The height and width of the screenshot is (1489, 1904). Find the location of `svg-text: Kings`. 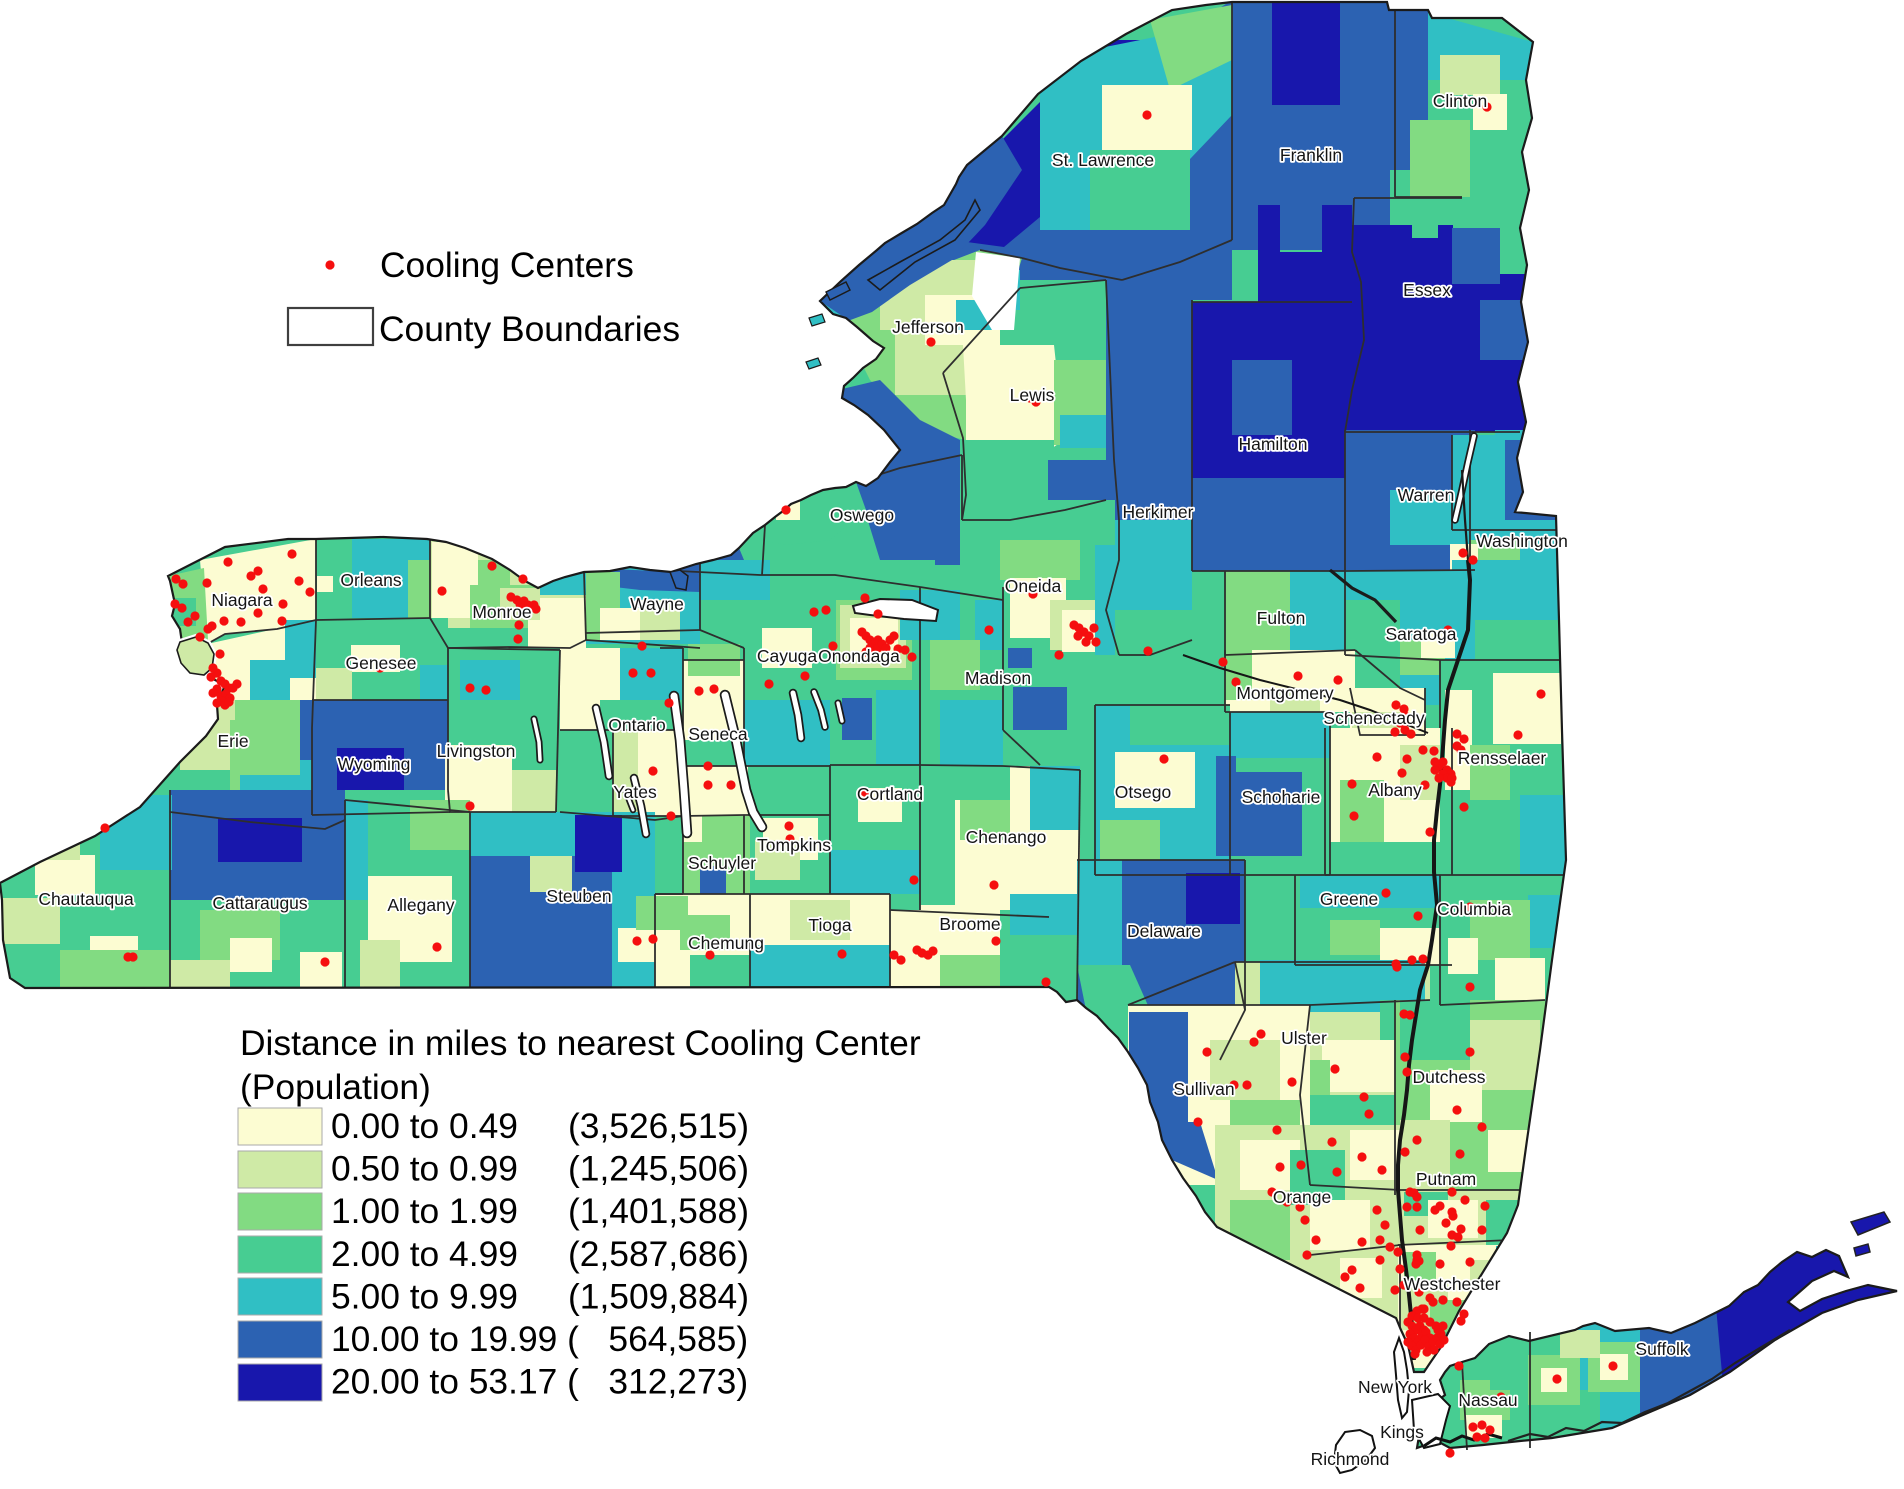

svg-text: Kings is located at coordinates (1402, 1432).